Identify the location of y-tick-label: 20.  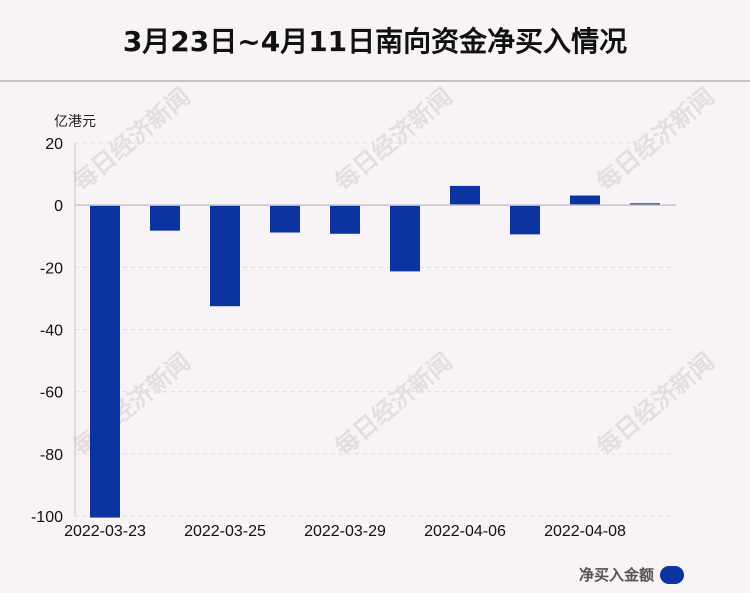
(54, 144).